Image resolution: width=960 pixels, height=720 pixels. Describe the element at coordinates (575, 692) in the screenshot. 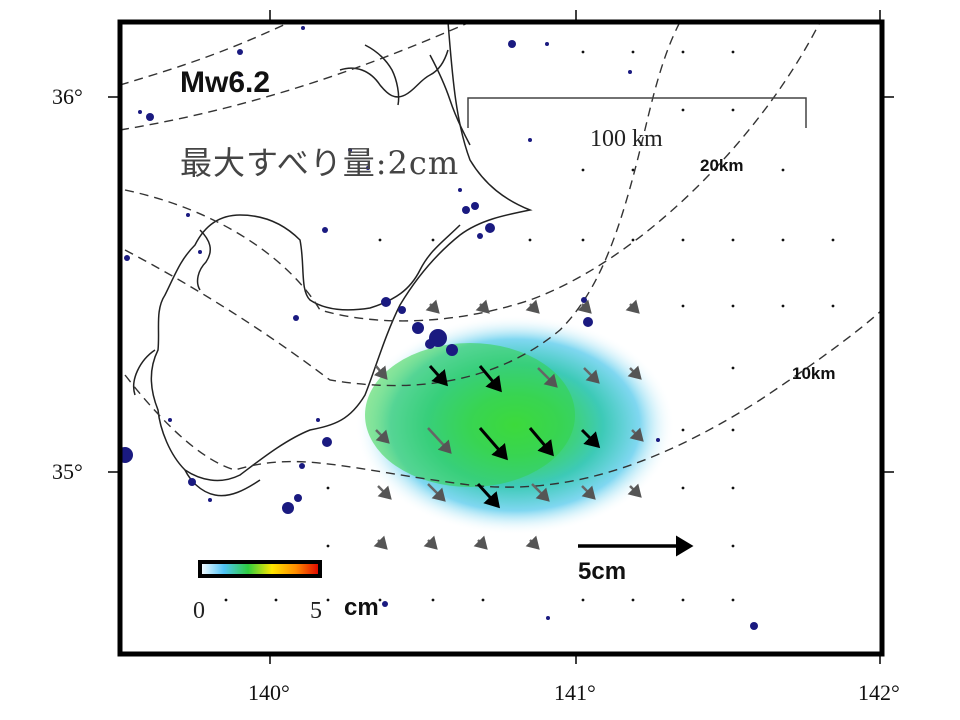

I see `lon-label-141: 141°` at that location.